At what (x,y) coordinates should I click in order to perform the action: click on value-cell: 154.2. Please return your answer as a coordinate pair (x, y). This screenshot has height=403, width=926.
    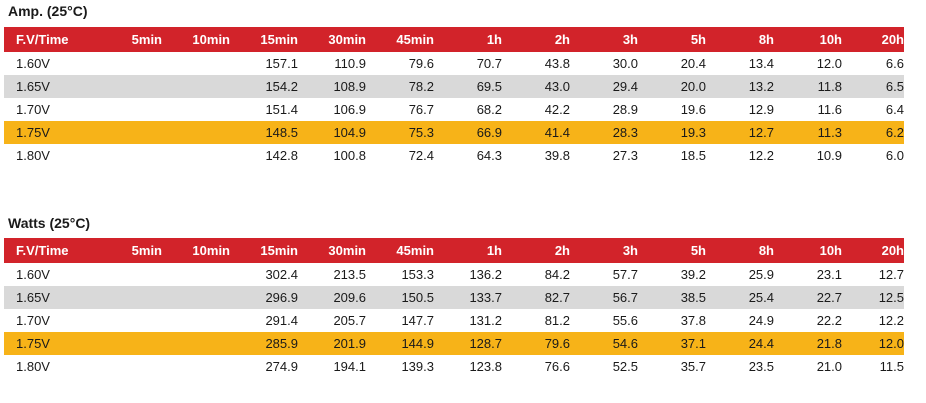
    Looking at the image, I should click on (264, 86).